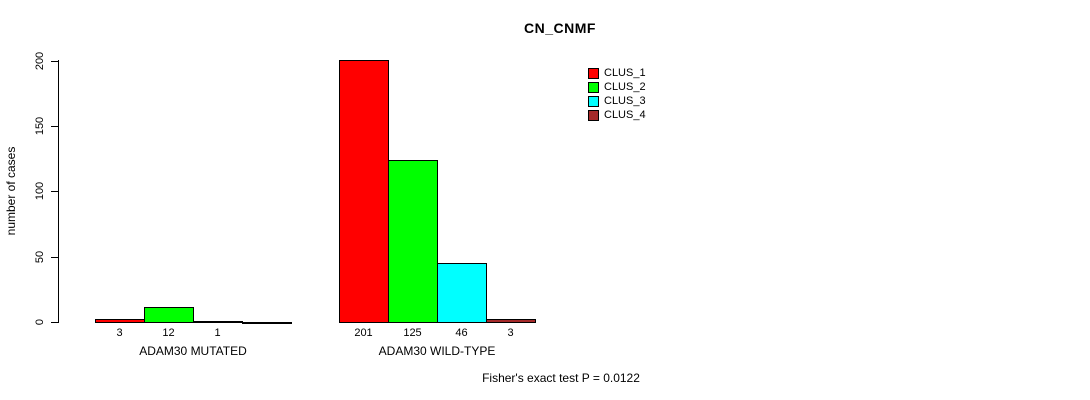  I want to click on stat-note: Fisher's exact test P = 0.0122, so click(561, 378).